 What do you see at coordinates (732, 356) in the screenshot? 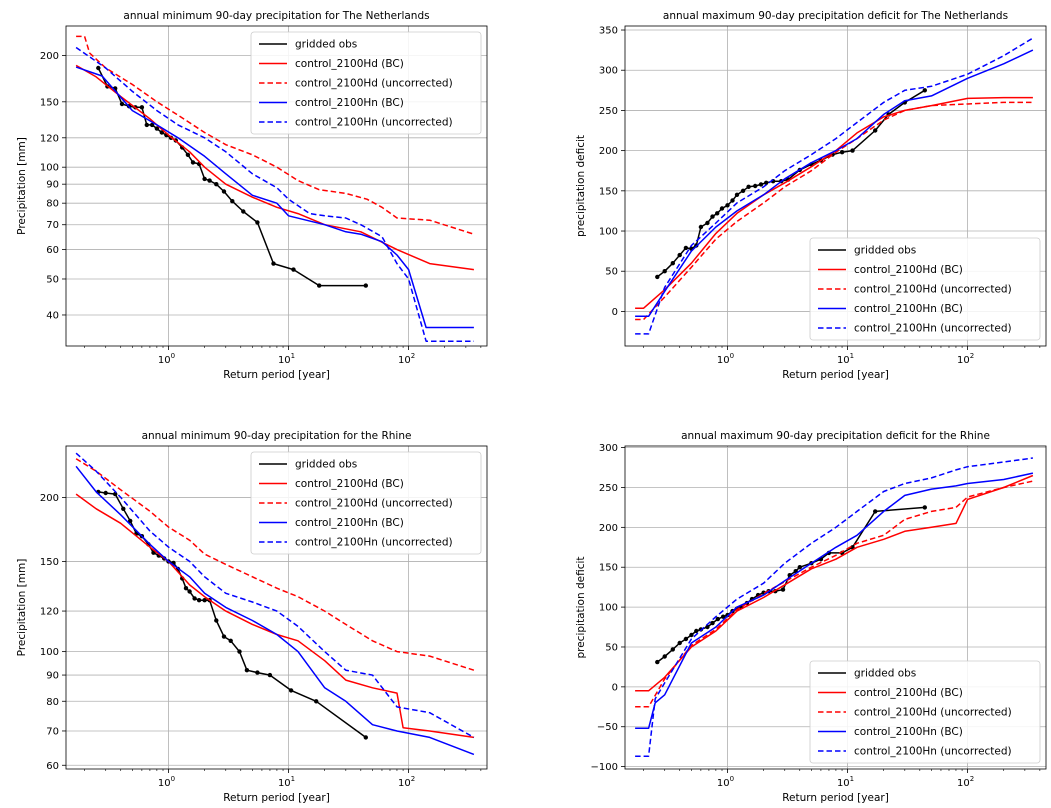
I see `x-tick-exponent: 0` at bounding box center [732, 356].